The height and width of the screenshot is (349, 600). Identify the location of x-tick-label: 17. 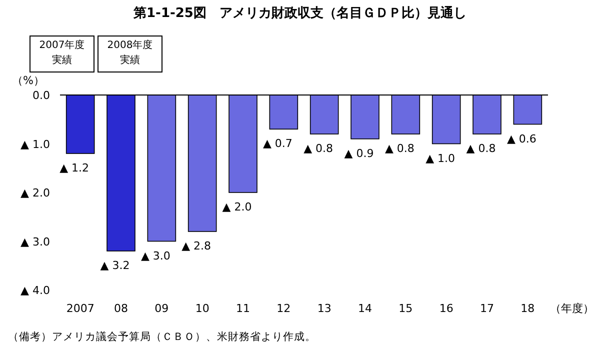
(487, 308).